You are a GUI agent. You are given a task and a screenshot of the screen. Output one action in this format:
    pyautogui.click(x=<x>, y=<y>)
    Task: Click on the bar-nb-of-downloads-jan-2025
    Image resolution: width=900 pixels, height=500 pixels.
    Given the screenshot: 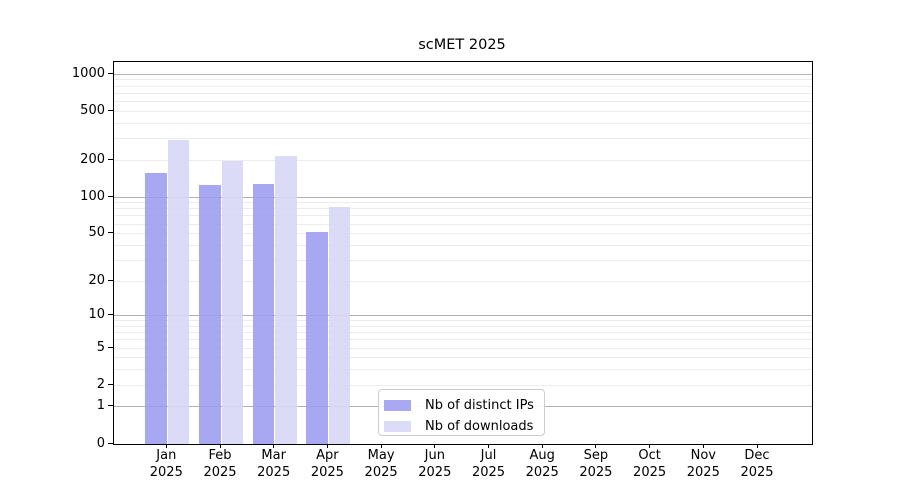 What is the action you would take?
    pyautogui.click(x=178, y=292)
    